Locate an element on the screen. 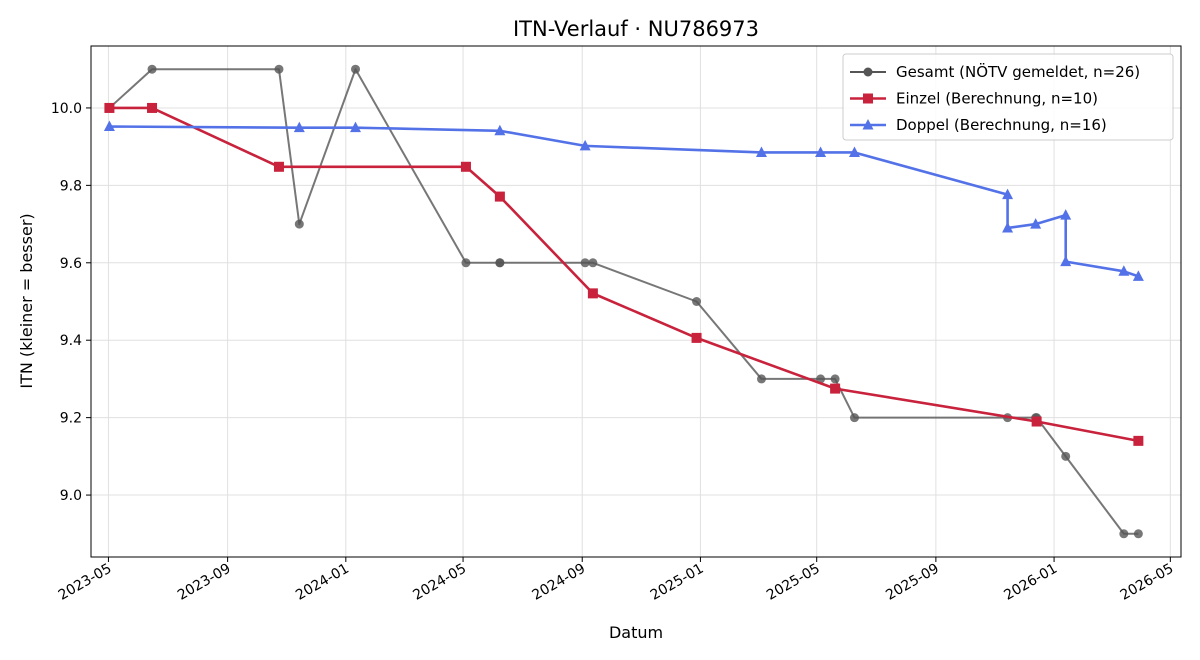 The image size is (1200, 660). y-tick-label: 9.6 is located at coordinates (71, 264).